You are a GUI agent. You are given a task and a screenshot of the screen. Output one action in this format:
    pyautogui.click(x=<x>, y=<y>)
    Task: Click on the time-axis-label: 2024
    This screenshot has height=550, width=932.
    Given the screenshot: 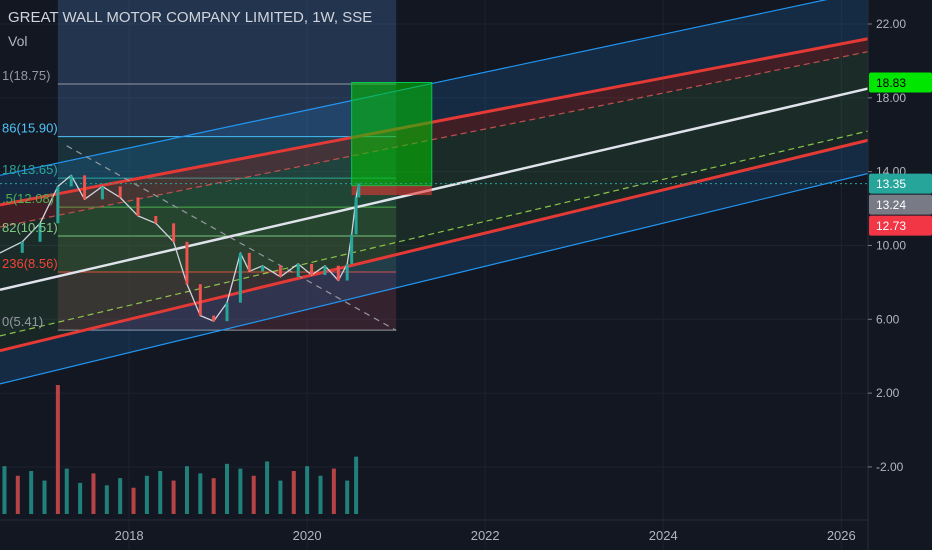 What is the action you would take?
    pyautogui.click(x=663, y=535)
    